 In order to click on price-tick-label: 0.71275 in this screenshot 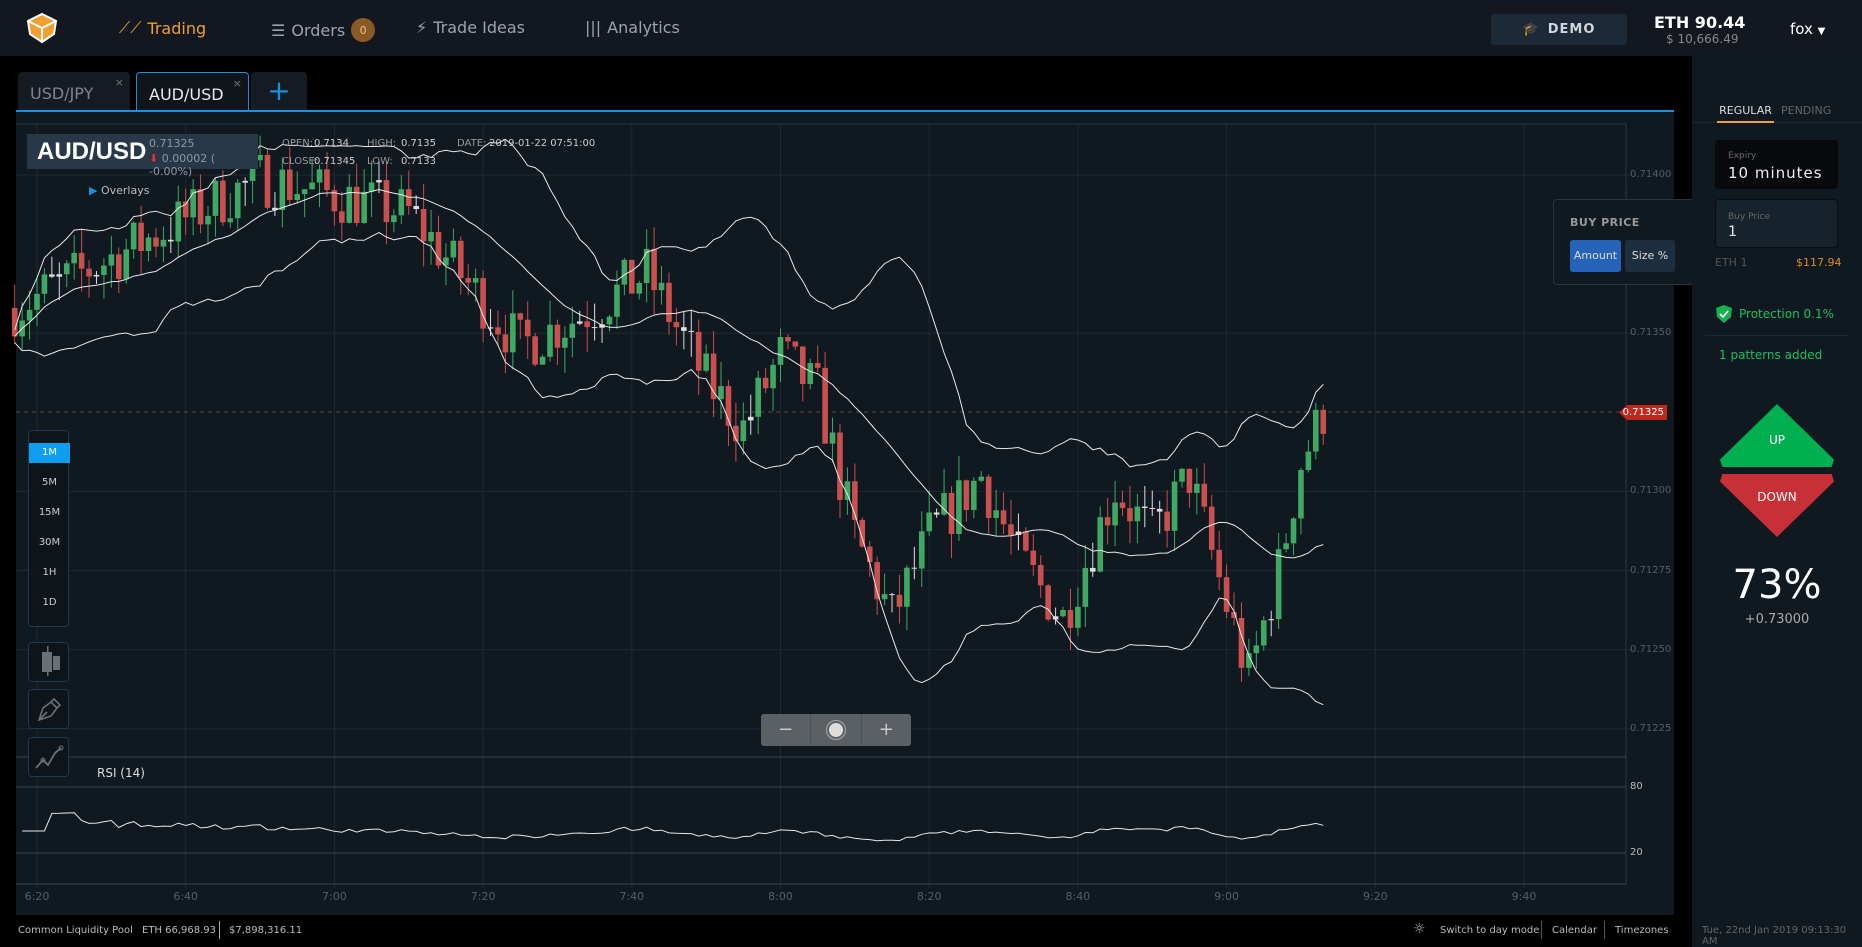, I will do `click(1651, 570)`.